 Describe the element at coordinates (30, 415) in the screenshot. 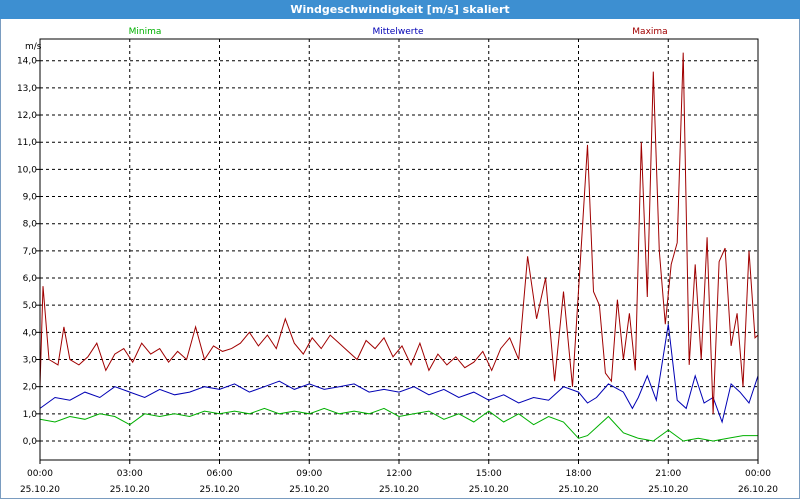

I see `y-tick-label: 1,0` at that location.